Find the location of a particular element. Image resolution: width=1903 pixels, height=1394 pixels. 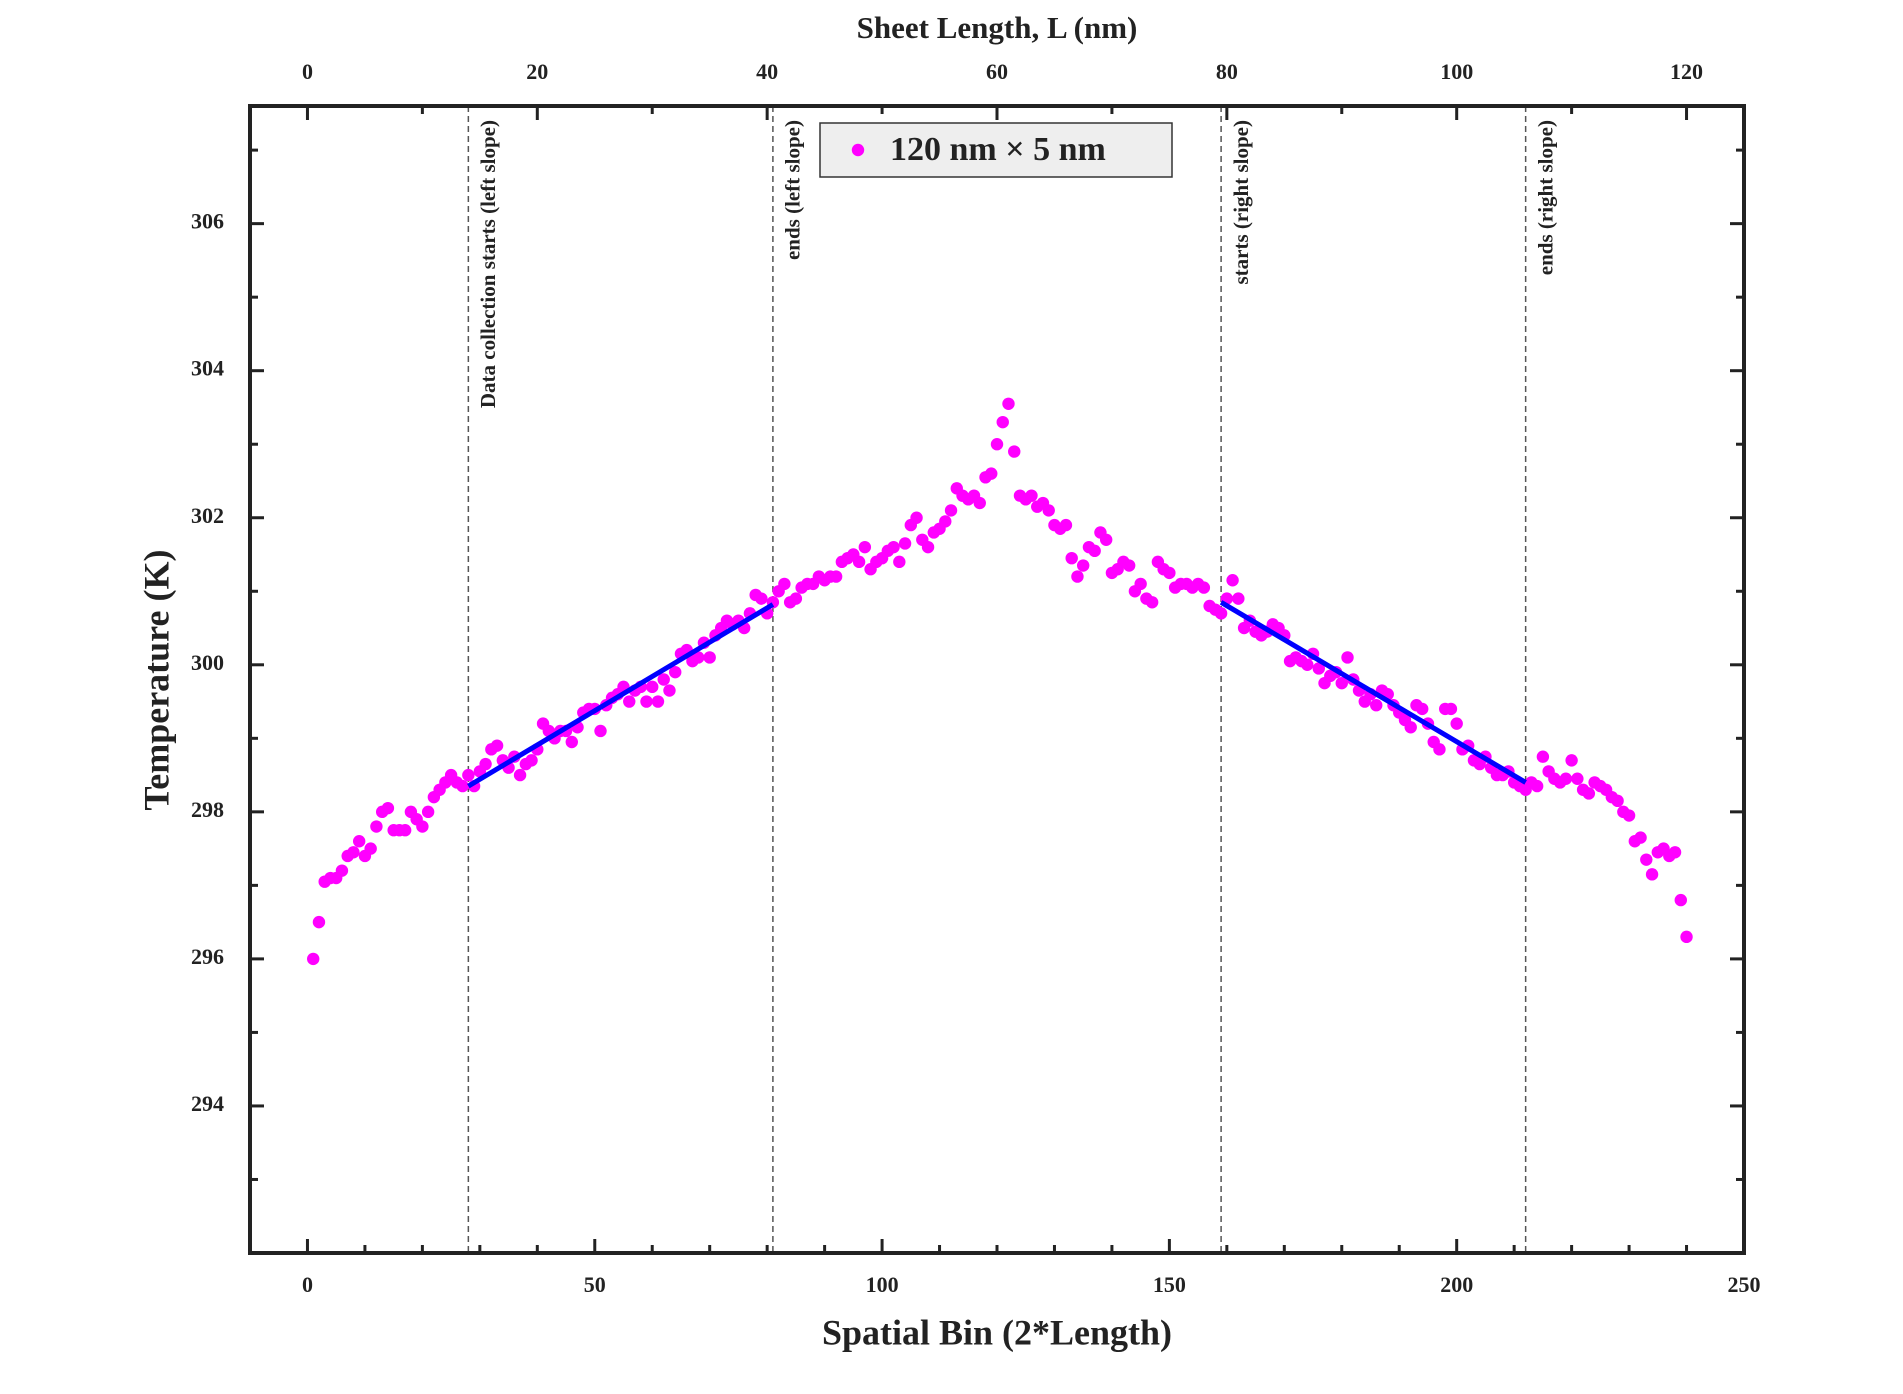

y-tick-label: 302 is located at coordinates (207, 515).